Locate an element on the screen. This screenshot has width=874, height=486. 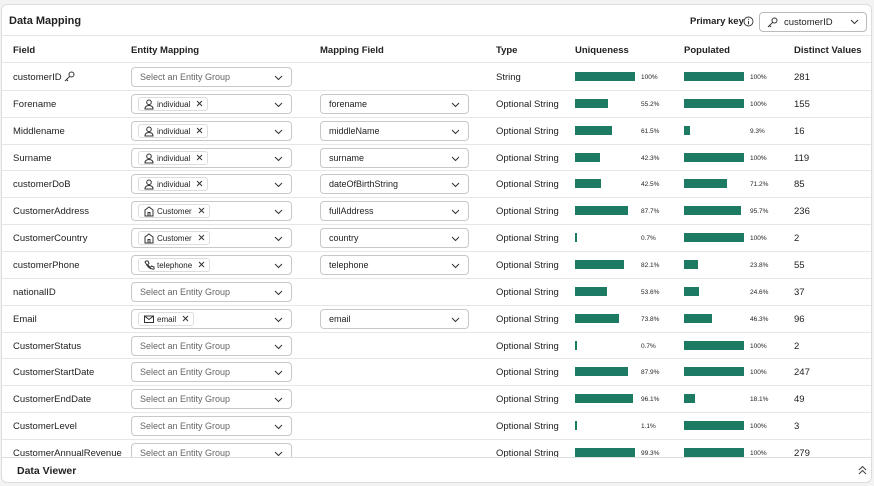
entity-select: telephone is located at coordinates (211, 264).